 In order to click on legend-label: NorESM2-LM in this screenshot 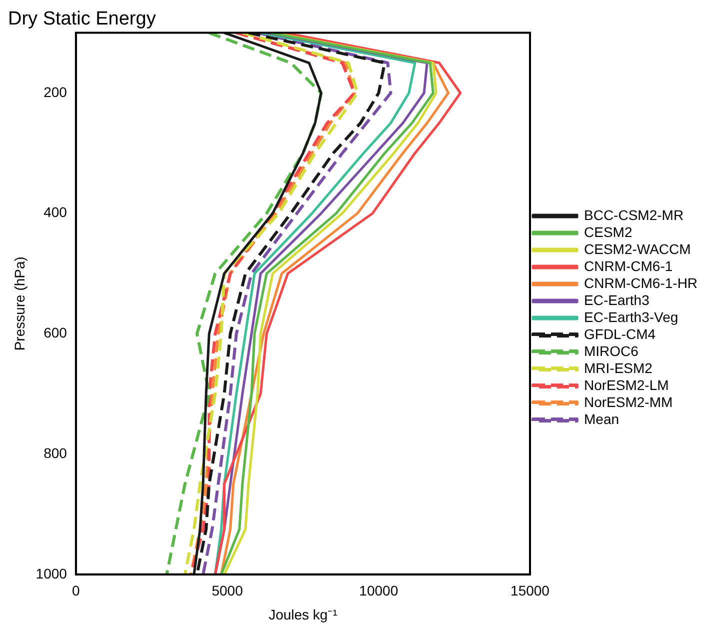, I will do `click(626, 384)`.